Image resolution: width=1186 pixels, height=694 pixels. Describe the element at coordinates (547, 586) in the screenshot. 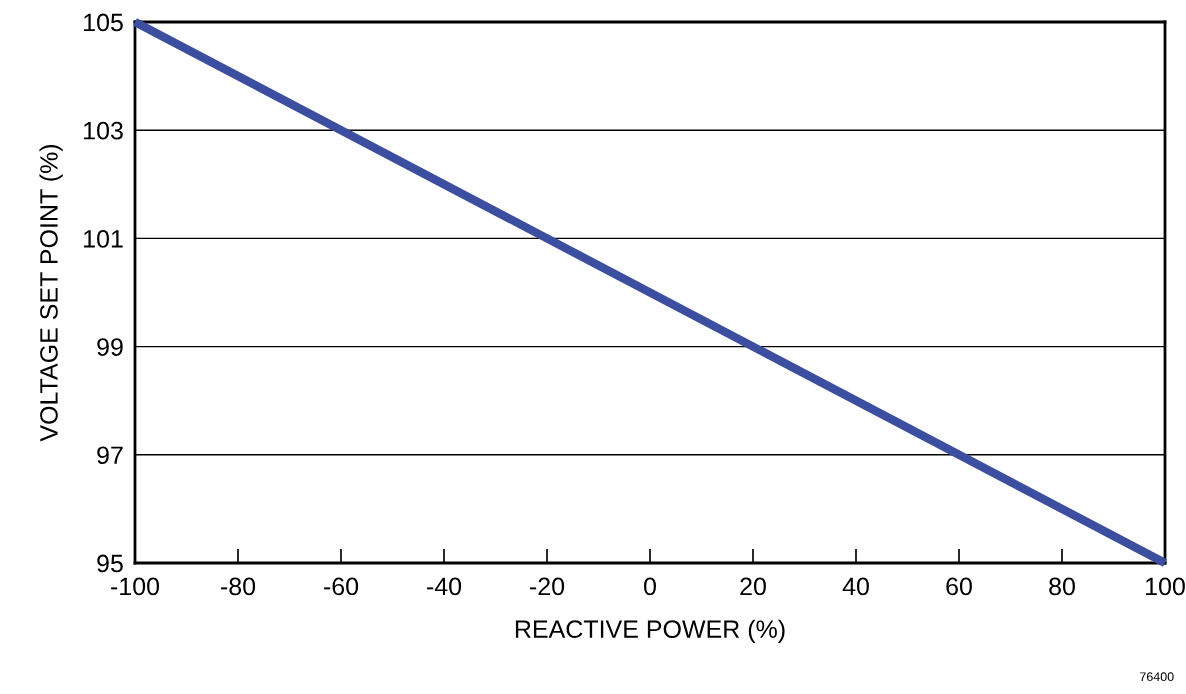

I see `x-tick-label: -20` at that location.